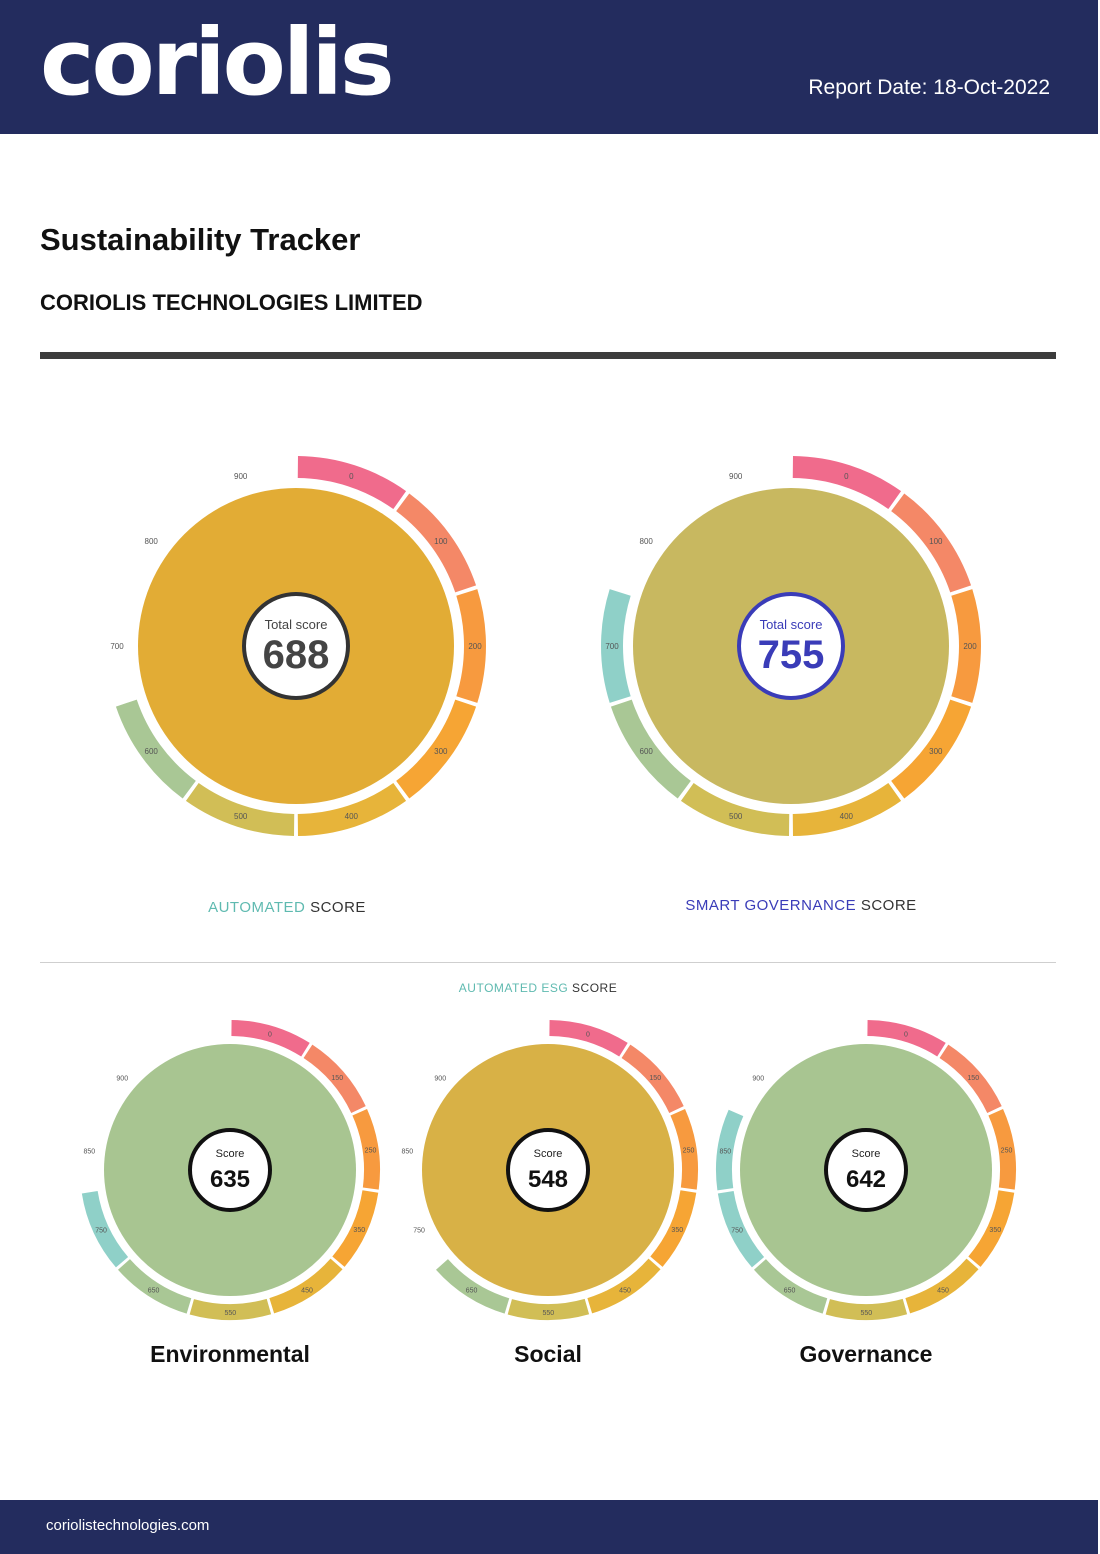 Image resolution: width=1100 pixels, height=1554 pixels. I want to click on gauge-svg: 0 150 250 350 450 550 650 750 850 900 Score 548, so click(550, 1170).